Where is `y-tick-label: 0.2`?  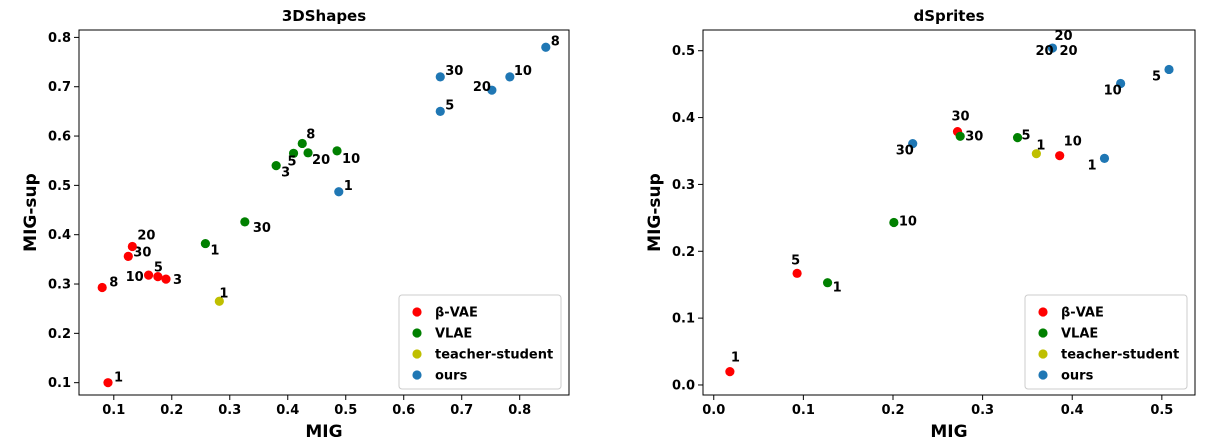
y-tick-label: 0.2 is located at coordinates (59, 334).